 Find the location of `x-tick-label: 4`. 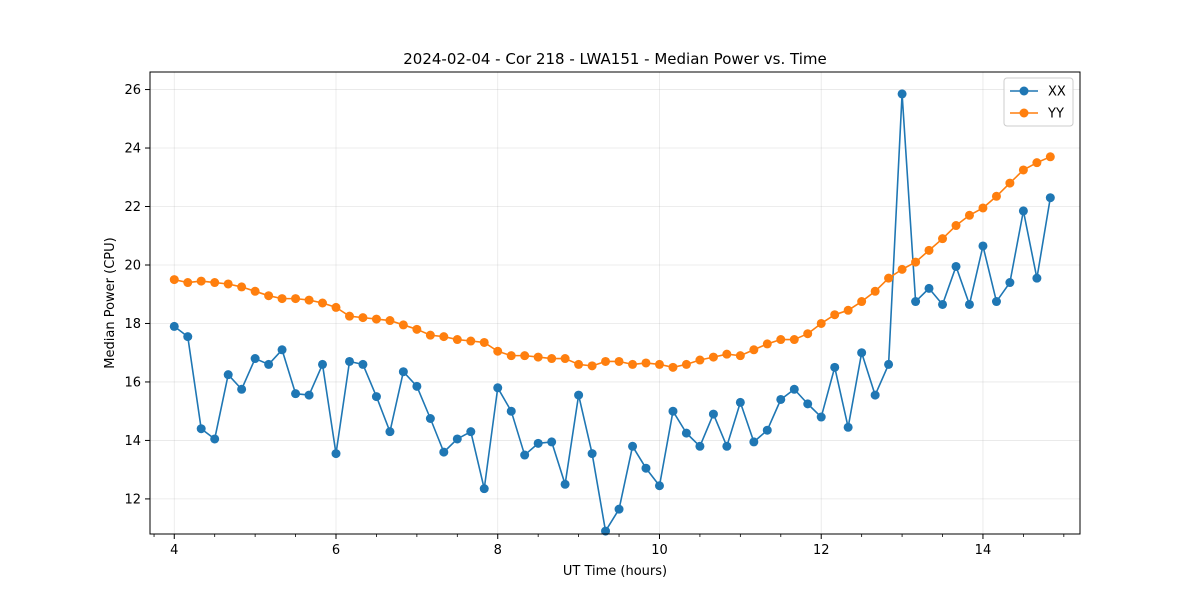

x-tick-label: 4 is located at coordinates (174, 550).